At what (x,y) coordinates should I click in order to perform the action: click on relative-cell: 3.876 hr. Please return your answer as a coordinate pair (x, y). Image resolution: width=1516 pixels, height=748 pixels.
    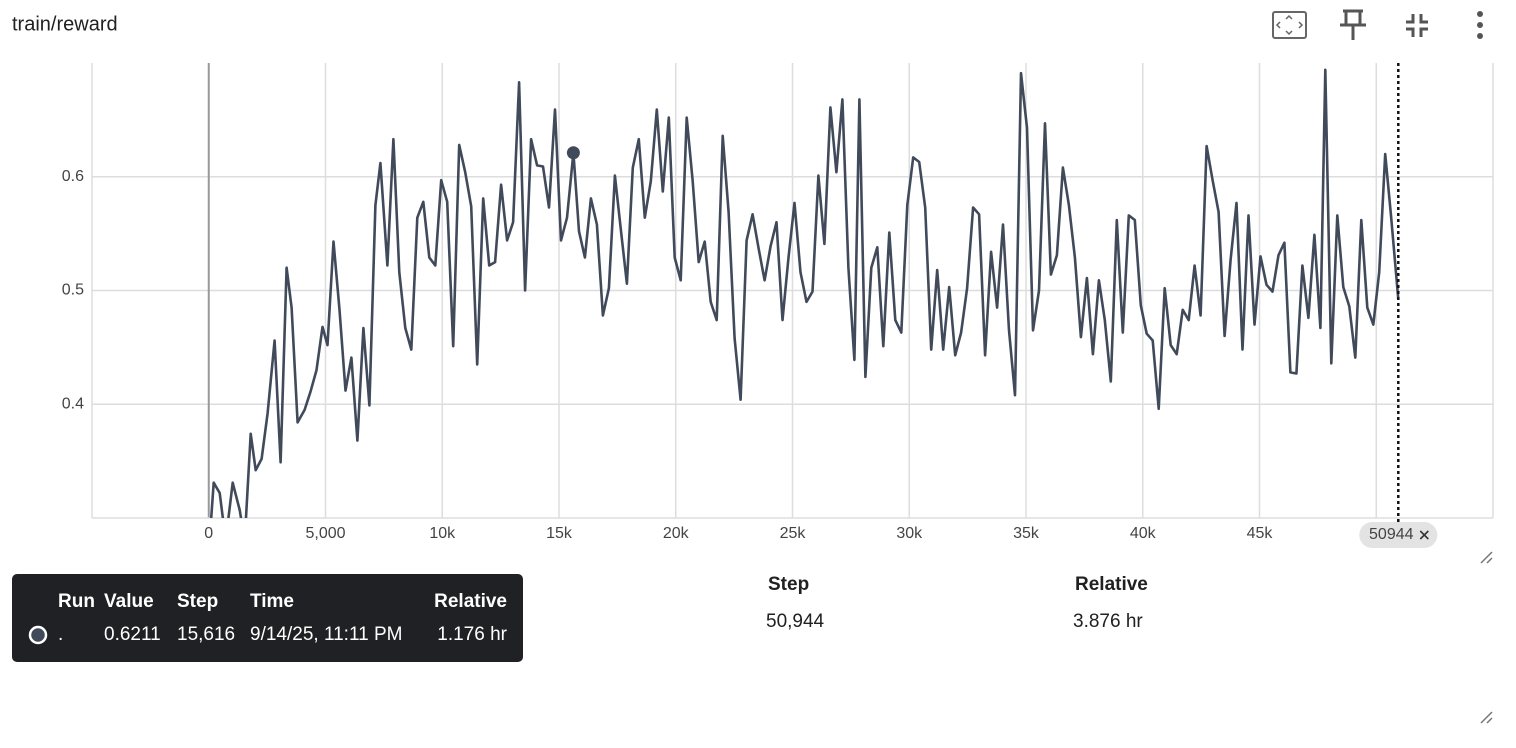
    Looking at the image, I should click on (1108, 621).